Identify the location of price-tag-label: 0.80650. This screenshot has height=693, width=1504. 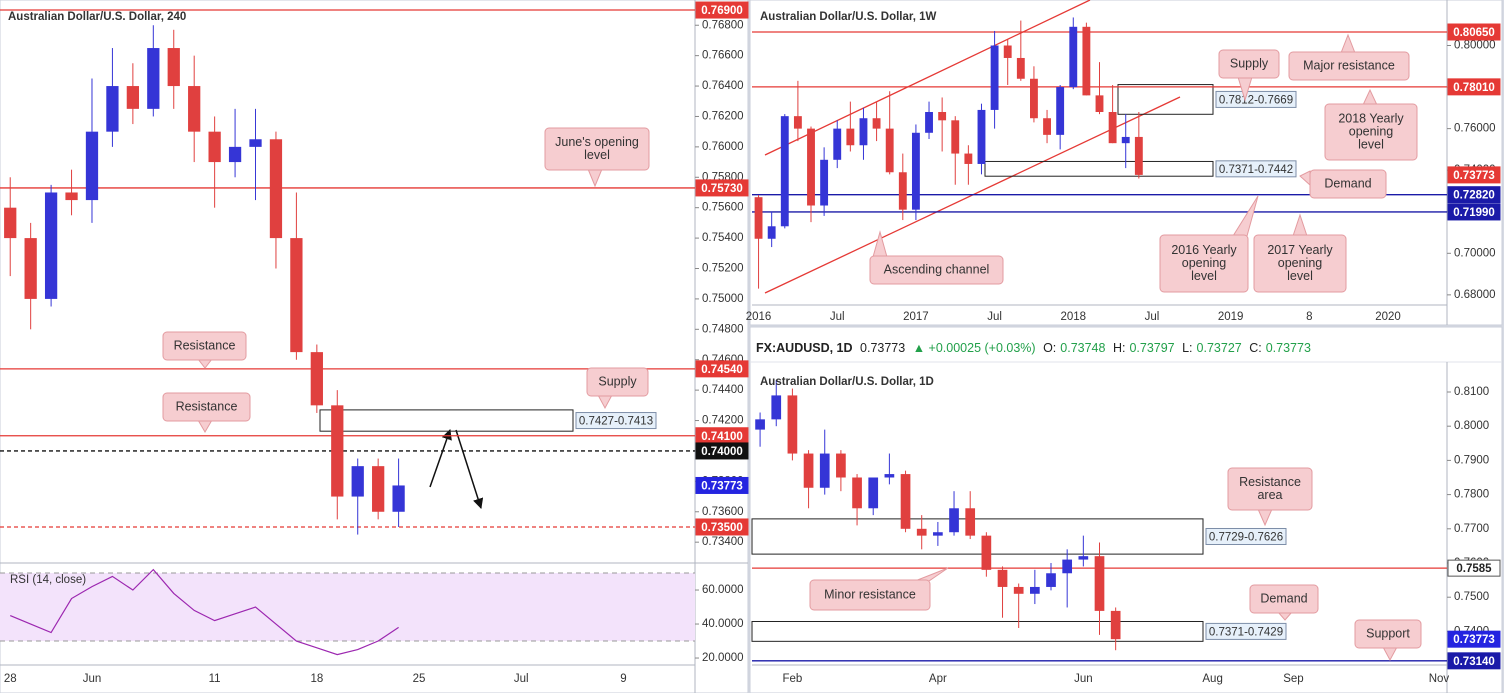
(1474, 33).